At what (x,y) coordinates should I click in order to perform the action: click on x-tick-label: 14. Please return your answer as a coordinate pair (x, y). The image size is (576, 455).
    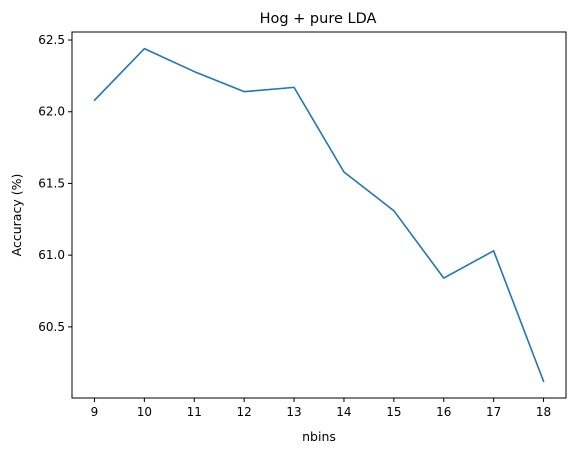
    Looking at the image, I should click on (343, 412).